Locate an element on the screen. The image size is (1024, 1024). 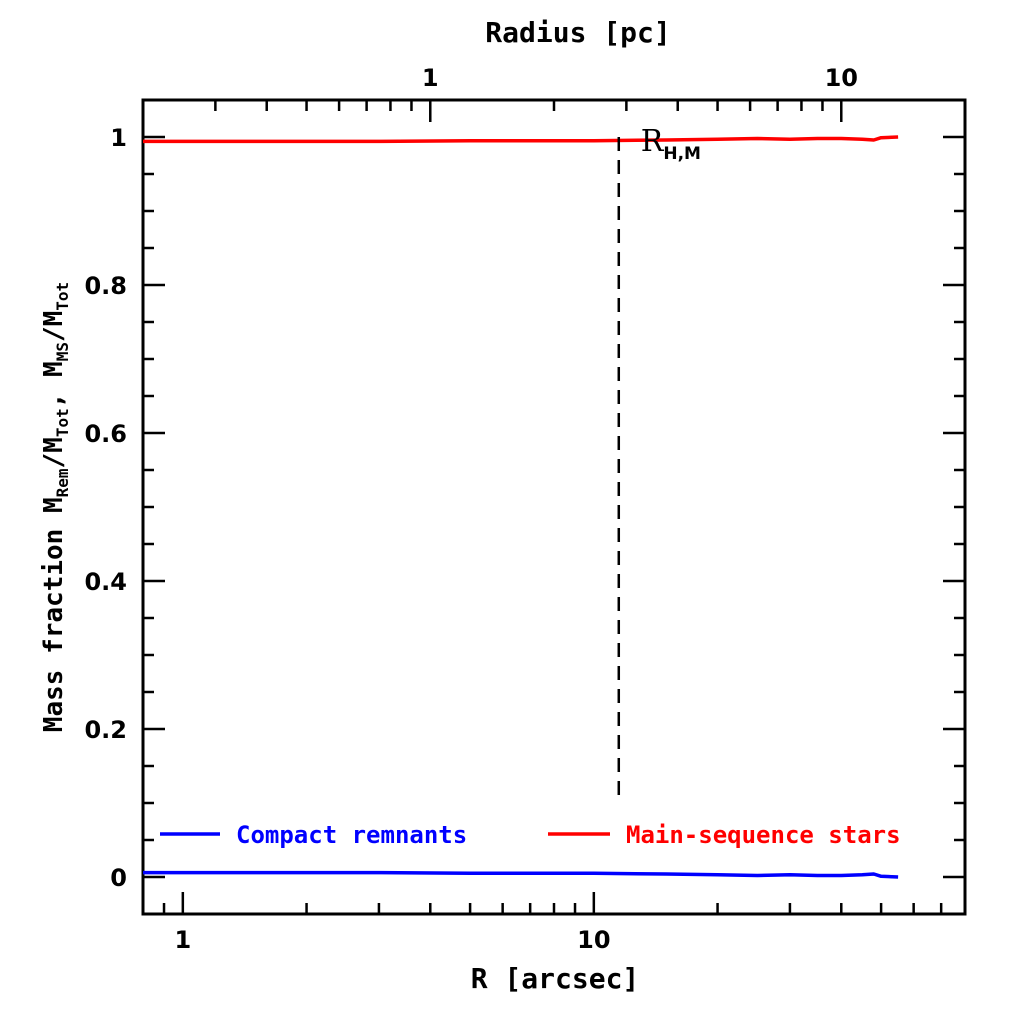
x-axis-label: R [arcsec] is located at coordinates (555, 978).